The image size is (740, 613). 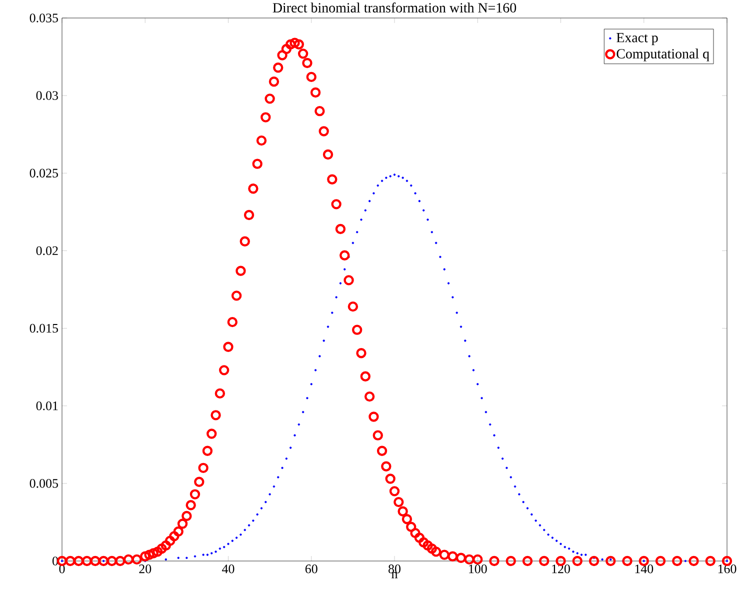 What do you see at coordinates (727, 569) in the screenshot?
I see `x-tick-label: 160` at bounding box center [727, 569].